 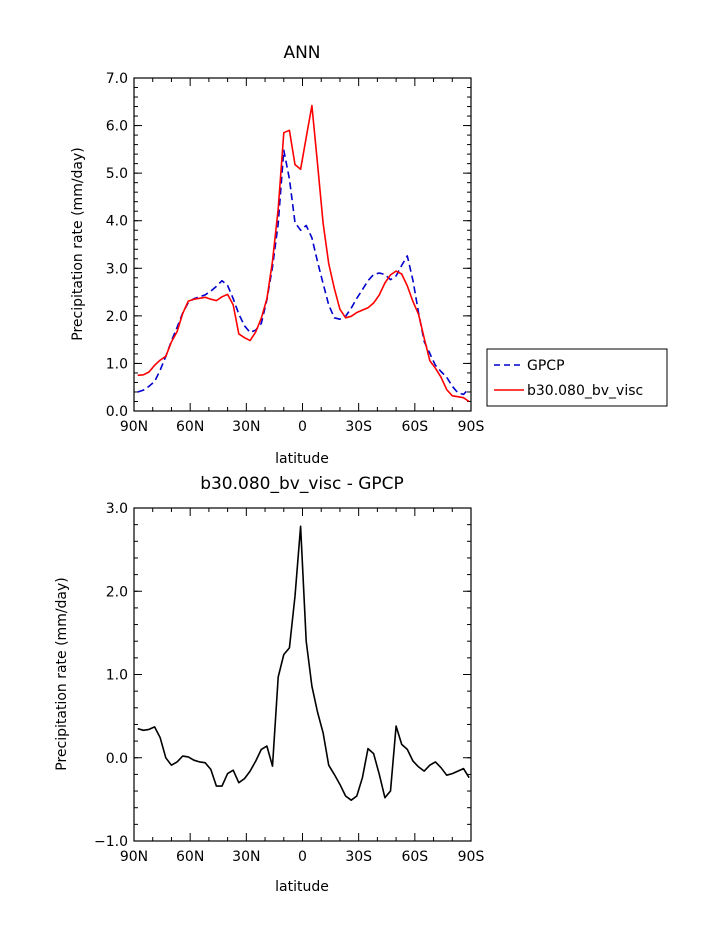 I want to click on top-y-tick-label: 0.0, so click(x=117, y=412).